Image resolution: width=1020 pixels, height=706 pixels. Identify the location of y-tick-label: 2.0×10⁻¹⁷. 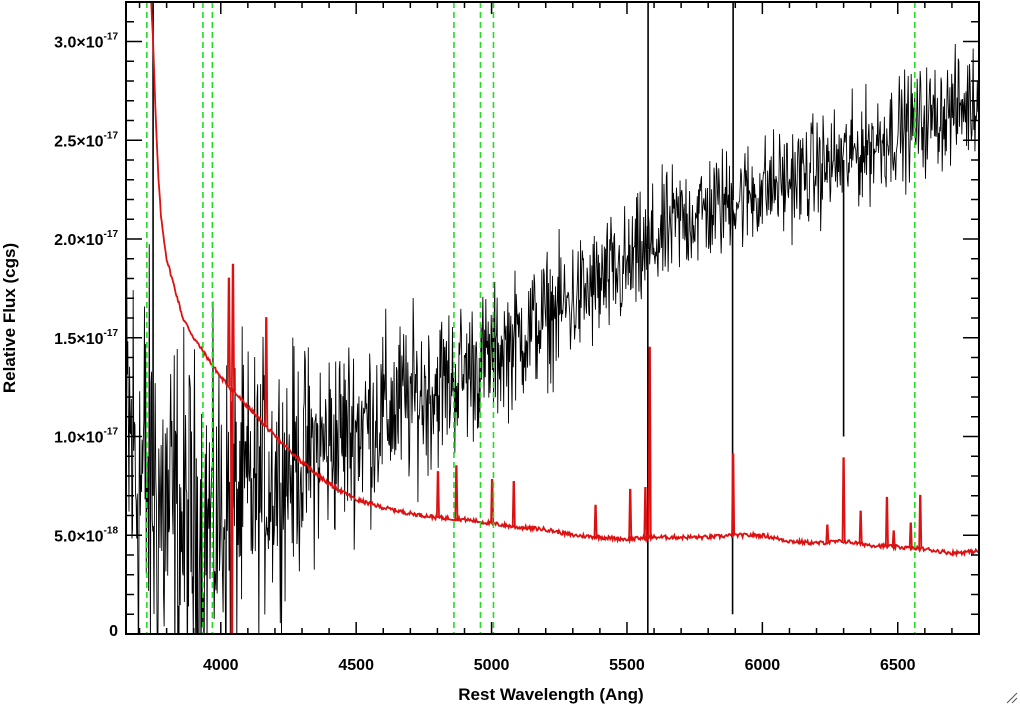
(86, 239).